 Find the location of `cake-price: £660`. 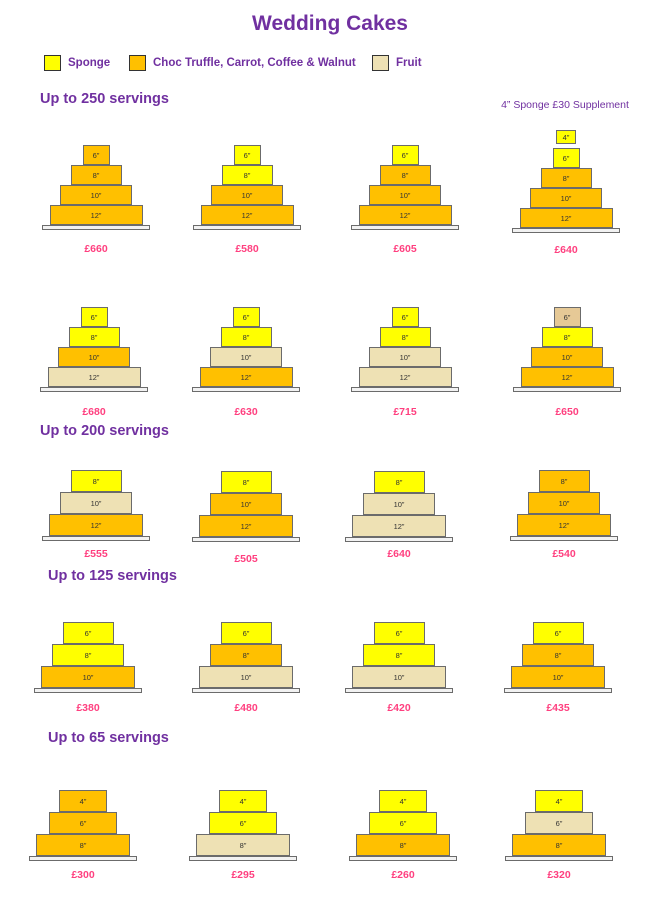

cake-price: £660 is located at coordinates (96, 249).